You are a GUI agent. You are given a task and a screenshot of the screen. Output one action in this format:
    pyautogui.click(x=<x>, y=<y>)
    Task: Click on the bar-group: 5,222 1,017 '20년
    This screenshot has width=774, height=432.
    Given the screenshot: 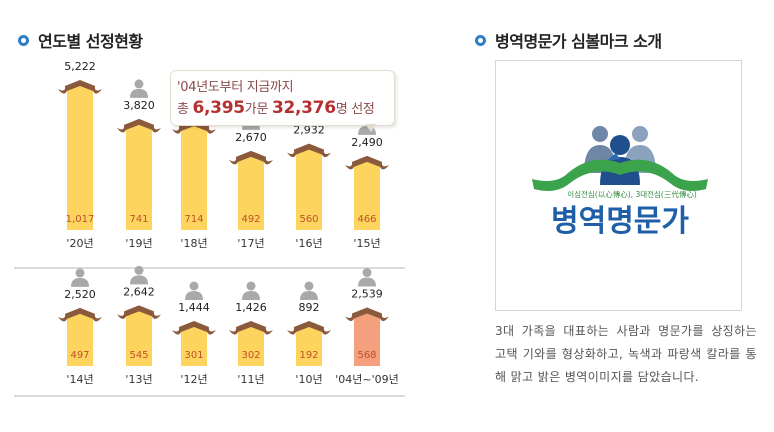 What is the action you would take?
    pyautogui.click(x=80, y=155)
    